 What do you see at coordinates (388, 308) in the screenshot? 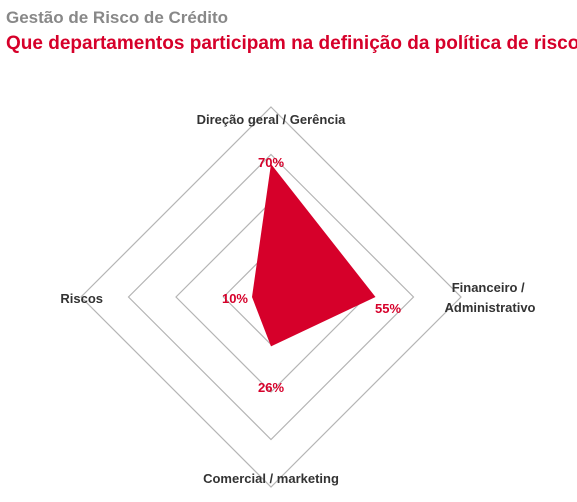
I see `value-label-financeiro: 55%` at bounding box center [388, 308].